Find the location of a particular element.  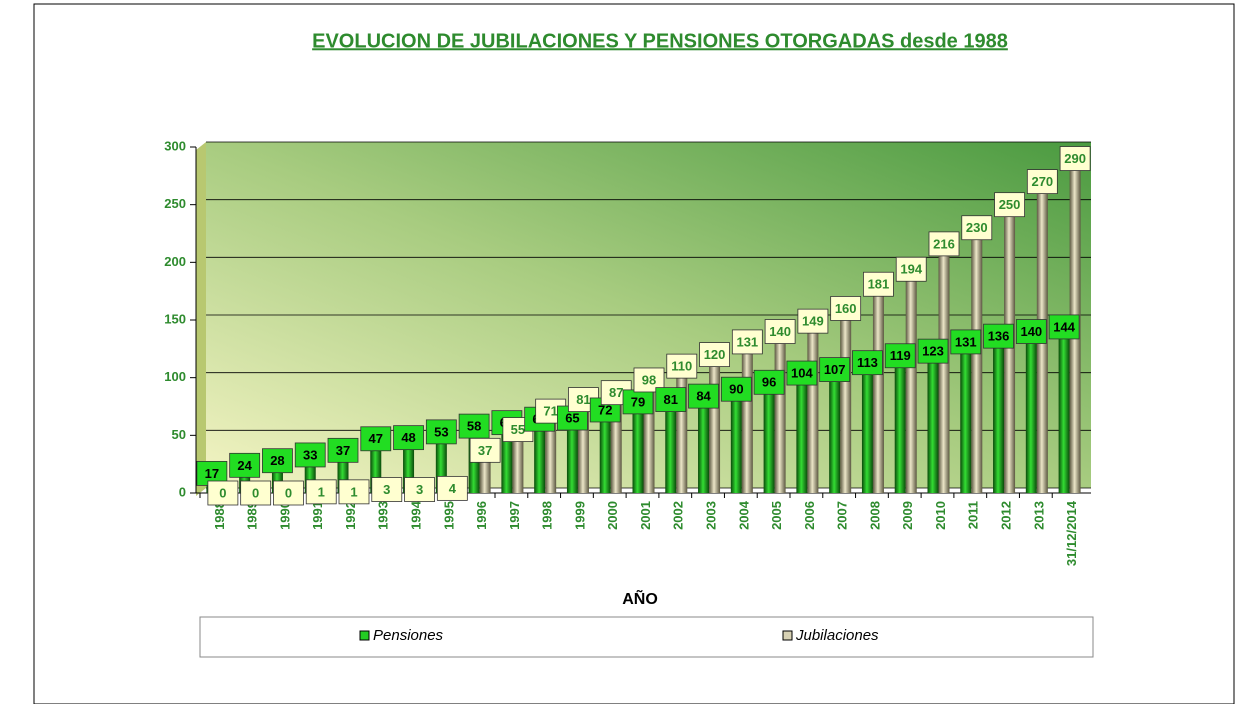

value-label: 58 is located at coordinates (474, 426).